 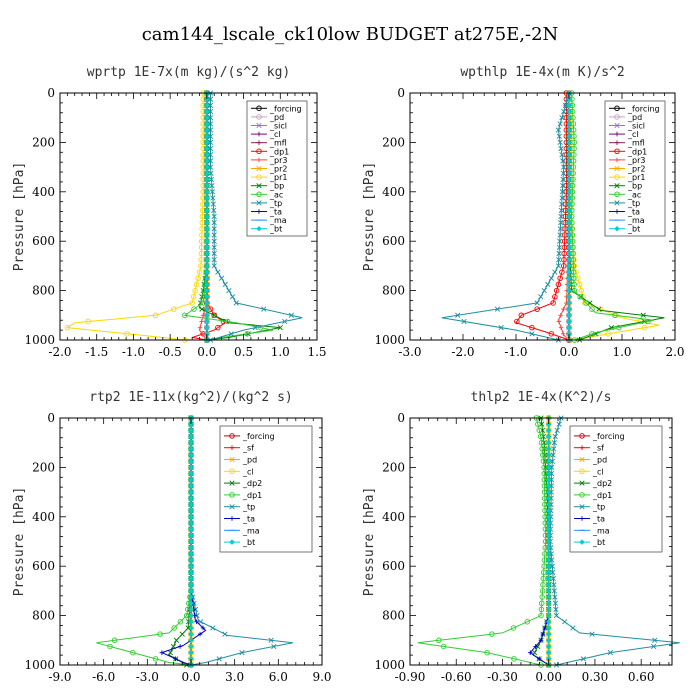 What do you see at coordinates (409, 352) in the screenshot?
I see `x-tick-label: -3.0` at bounding box center [409, 352].